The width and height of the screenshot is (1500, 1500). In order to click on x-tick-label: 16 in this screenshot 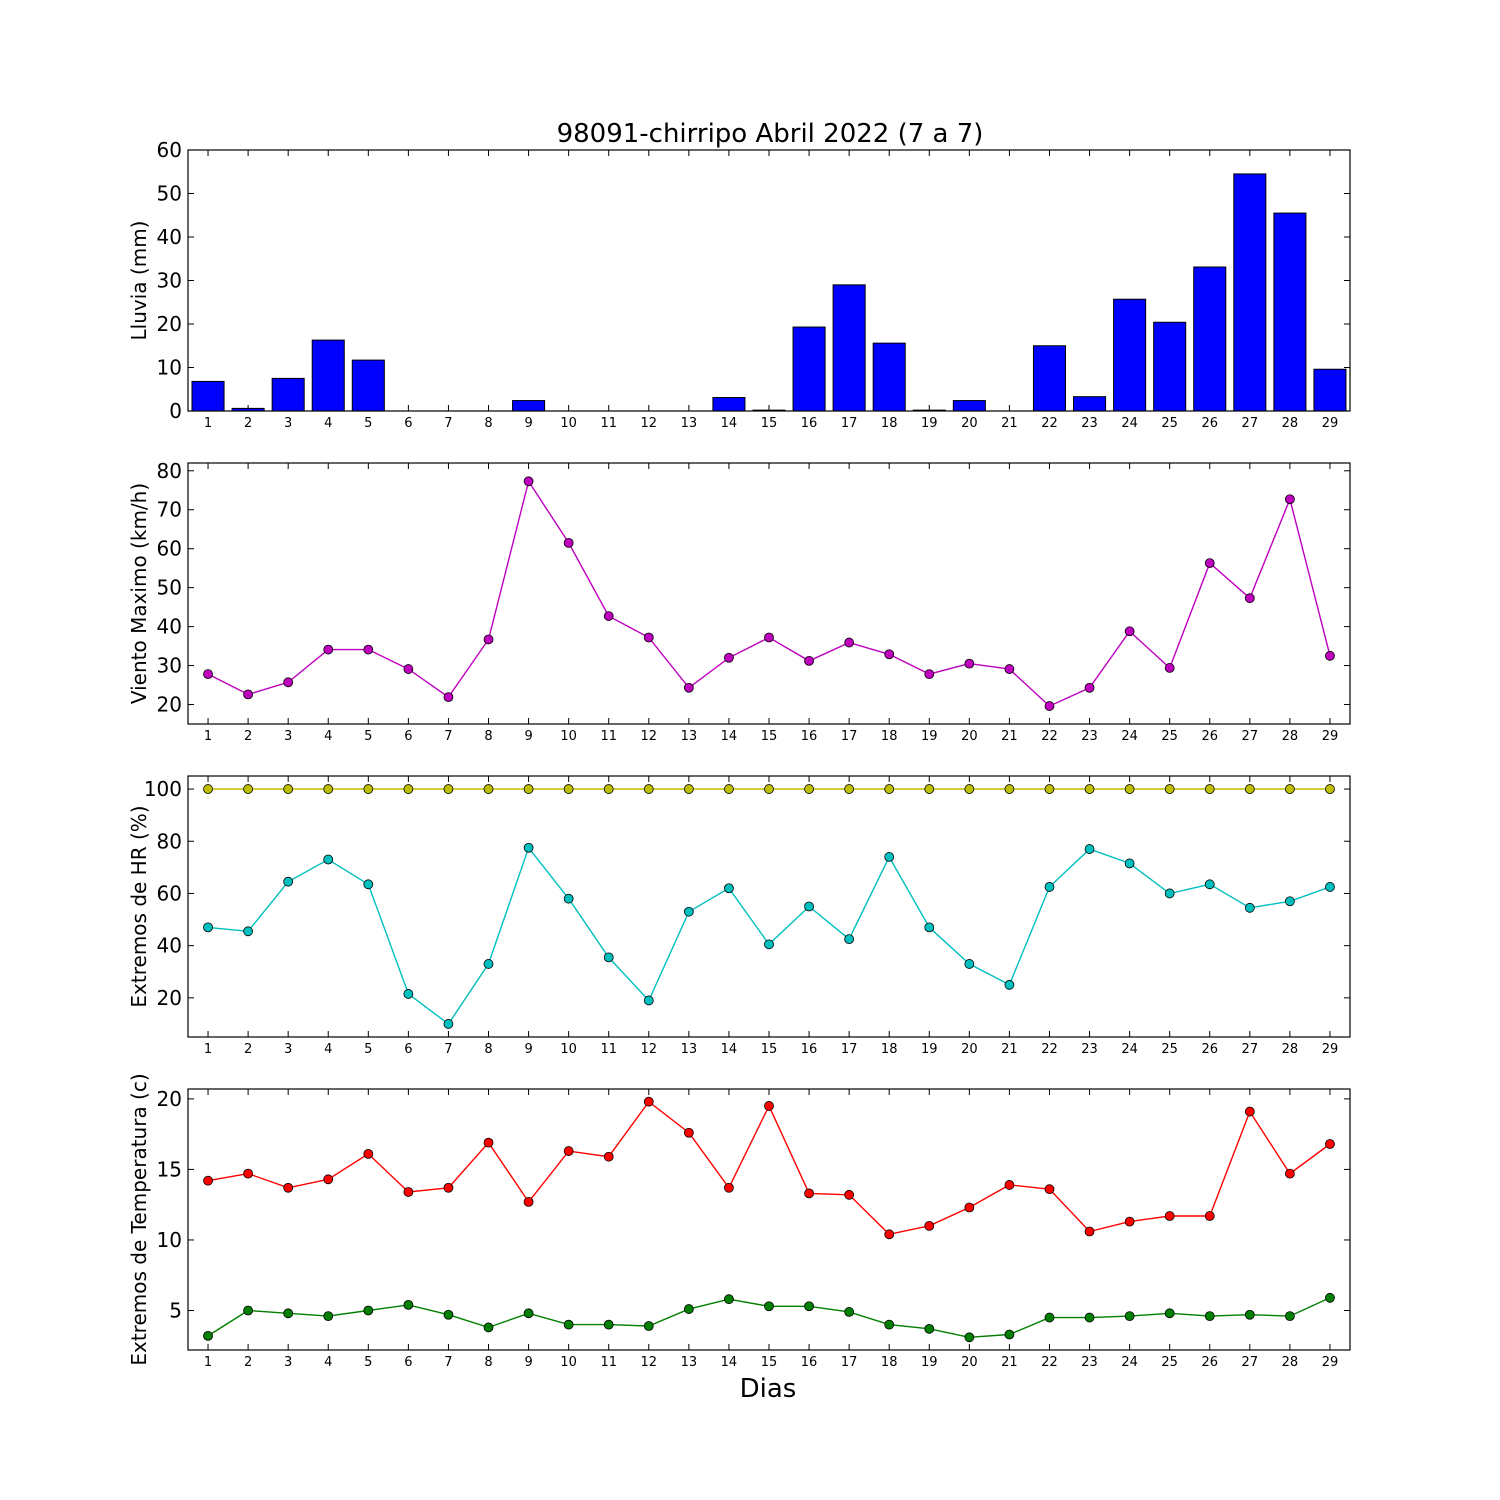, I will do `click(809, 736)`.